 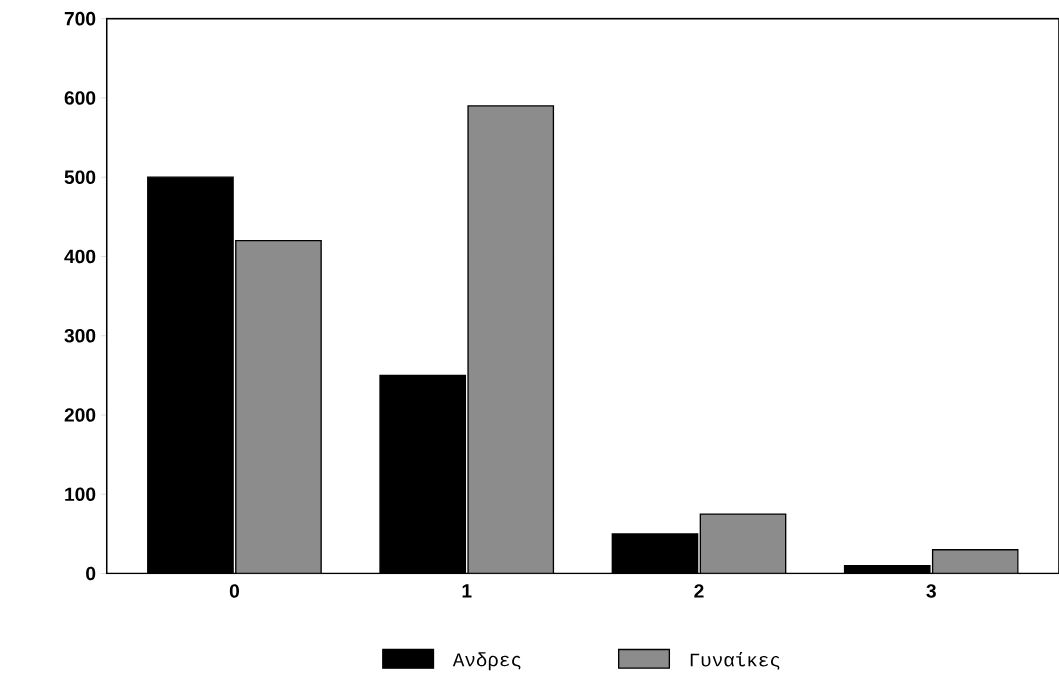 I want to click on legend-label: Ανδρες, so click(x=486, y=661).